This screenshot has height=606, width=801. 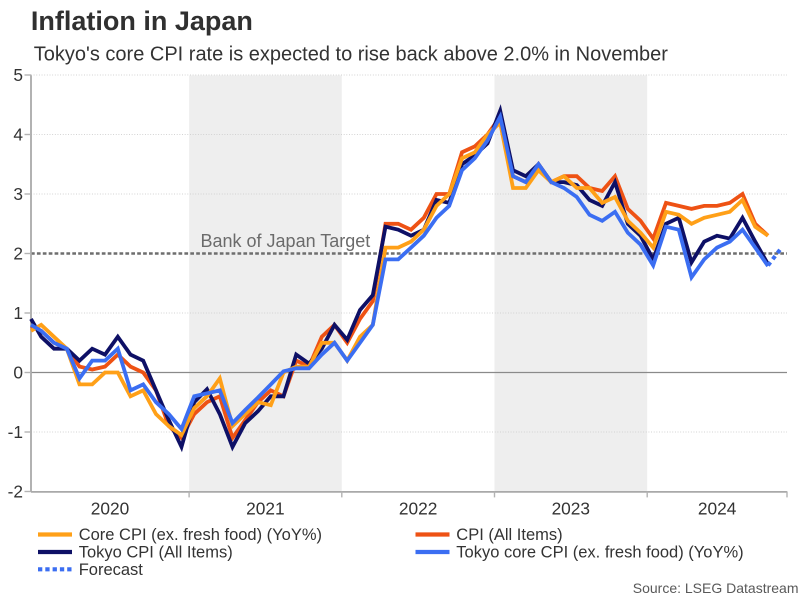 I want to click on svg-text: 2024, so click(x=717, y=509).